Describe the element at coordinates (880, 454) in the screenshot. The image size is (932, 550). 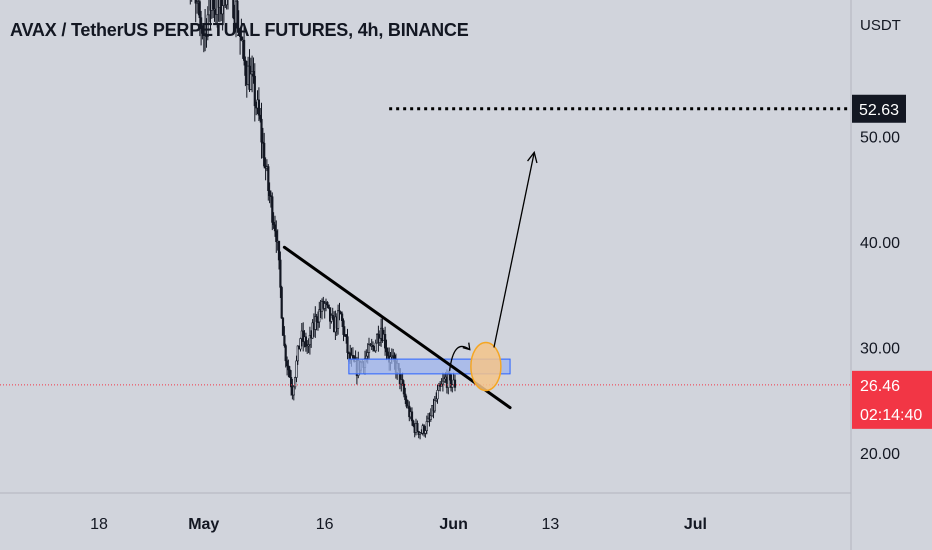
I see `y-tick-label: 20.00` at that location.